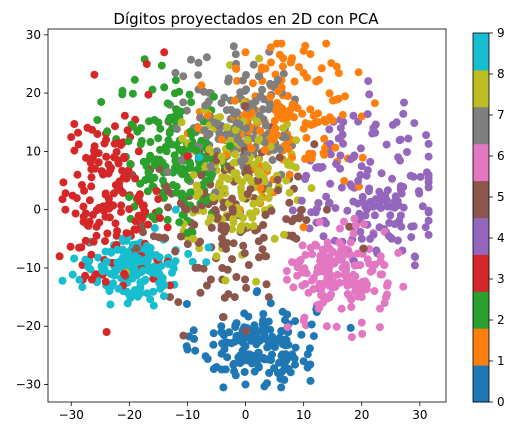 This screenshot has height=436, width=517. Describe the element at coordinates (419, 415) in the screenshot. I see `x-tick-label: 30` at that location.